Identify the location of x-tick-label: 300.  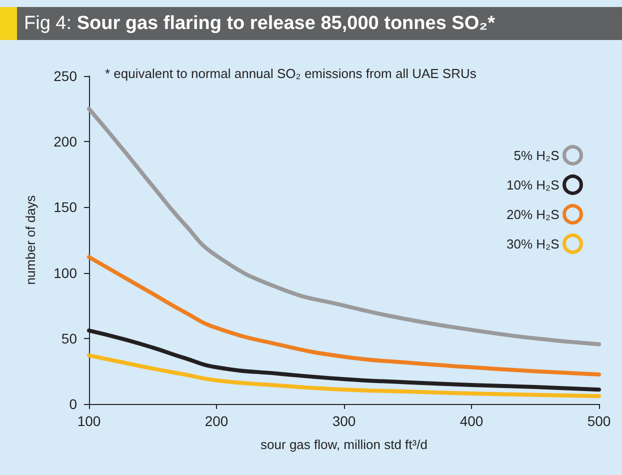
(344, 421).